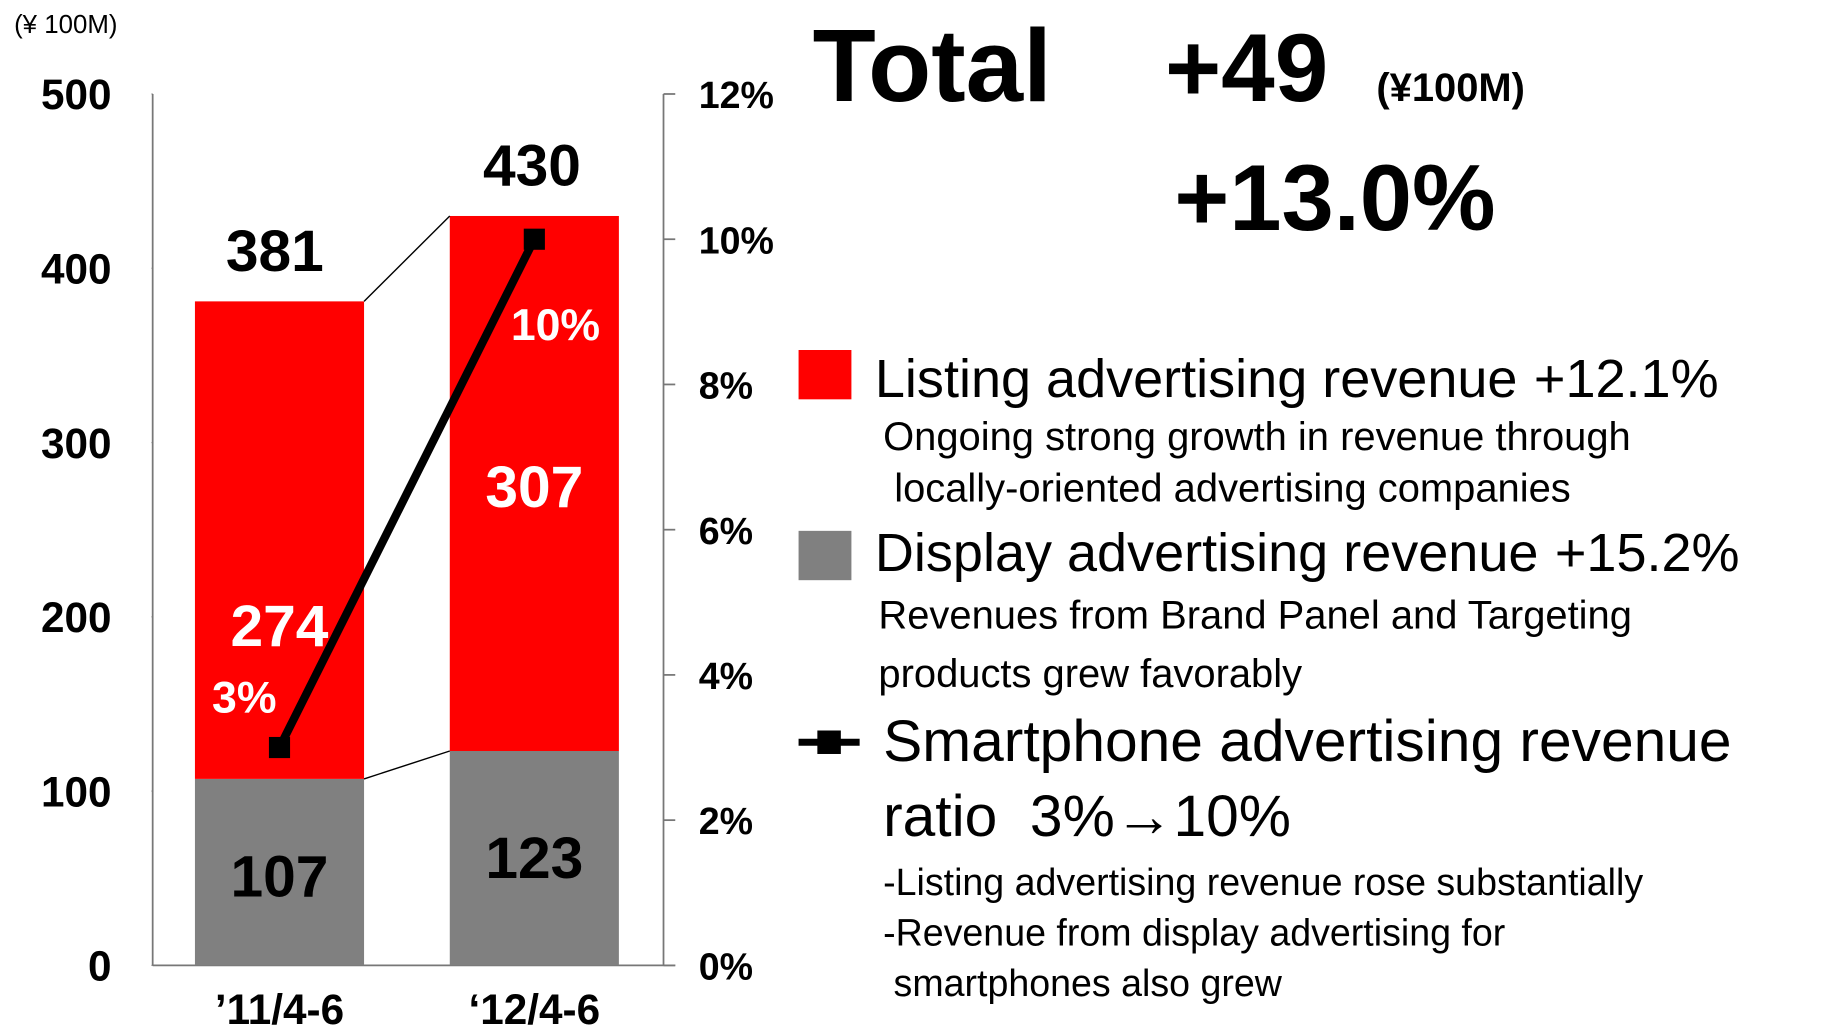 This screenshot has height=1030, width=1832. Describe the element at coordinates (1647, 553) in the screenshot. I see `legend-growth: +15.2%` at that location.